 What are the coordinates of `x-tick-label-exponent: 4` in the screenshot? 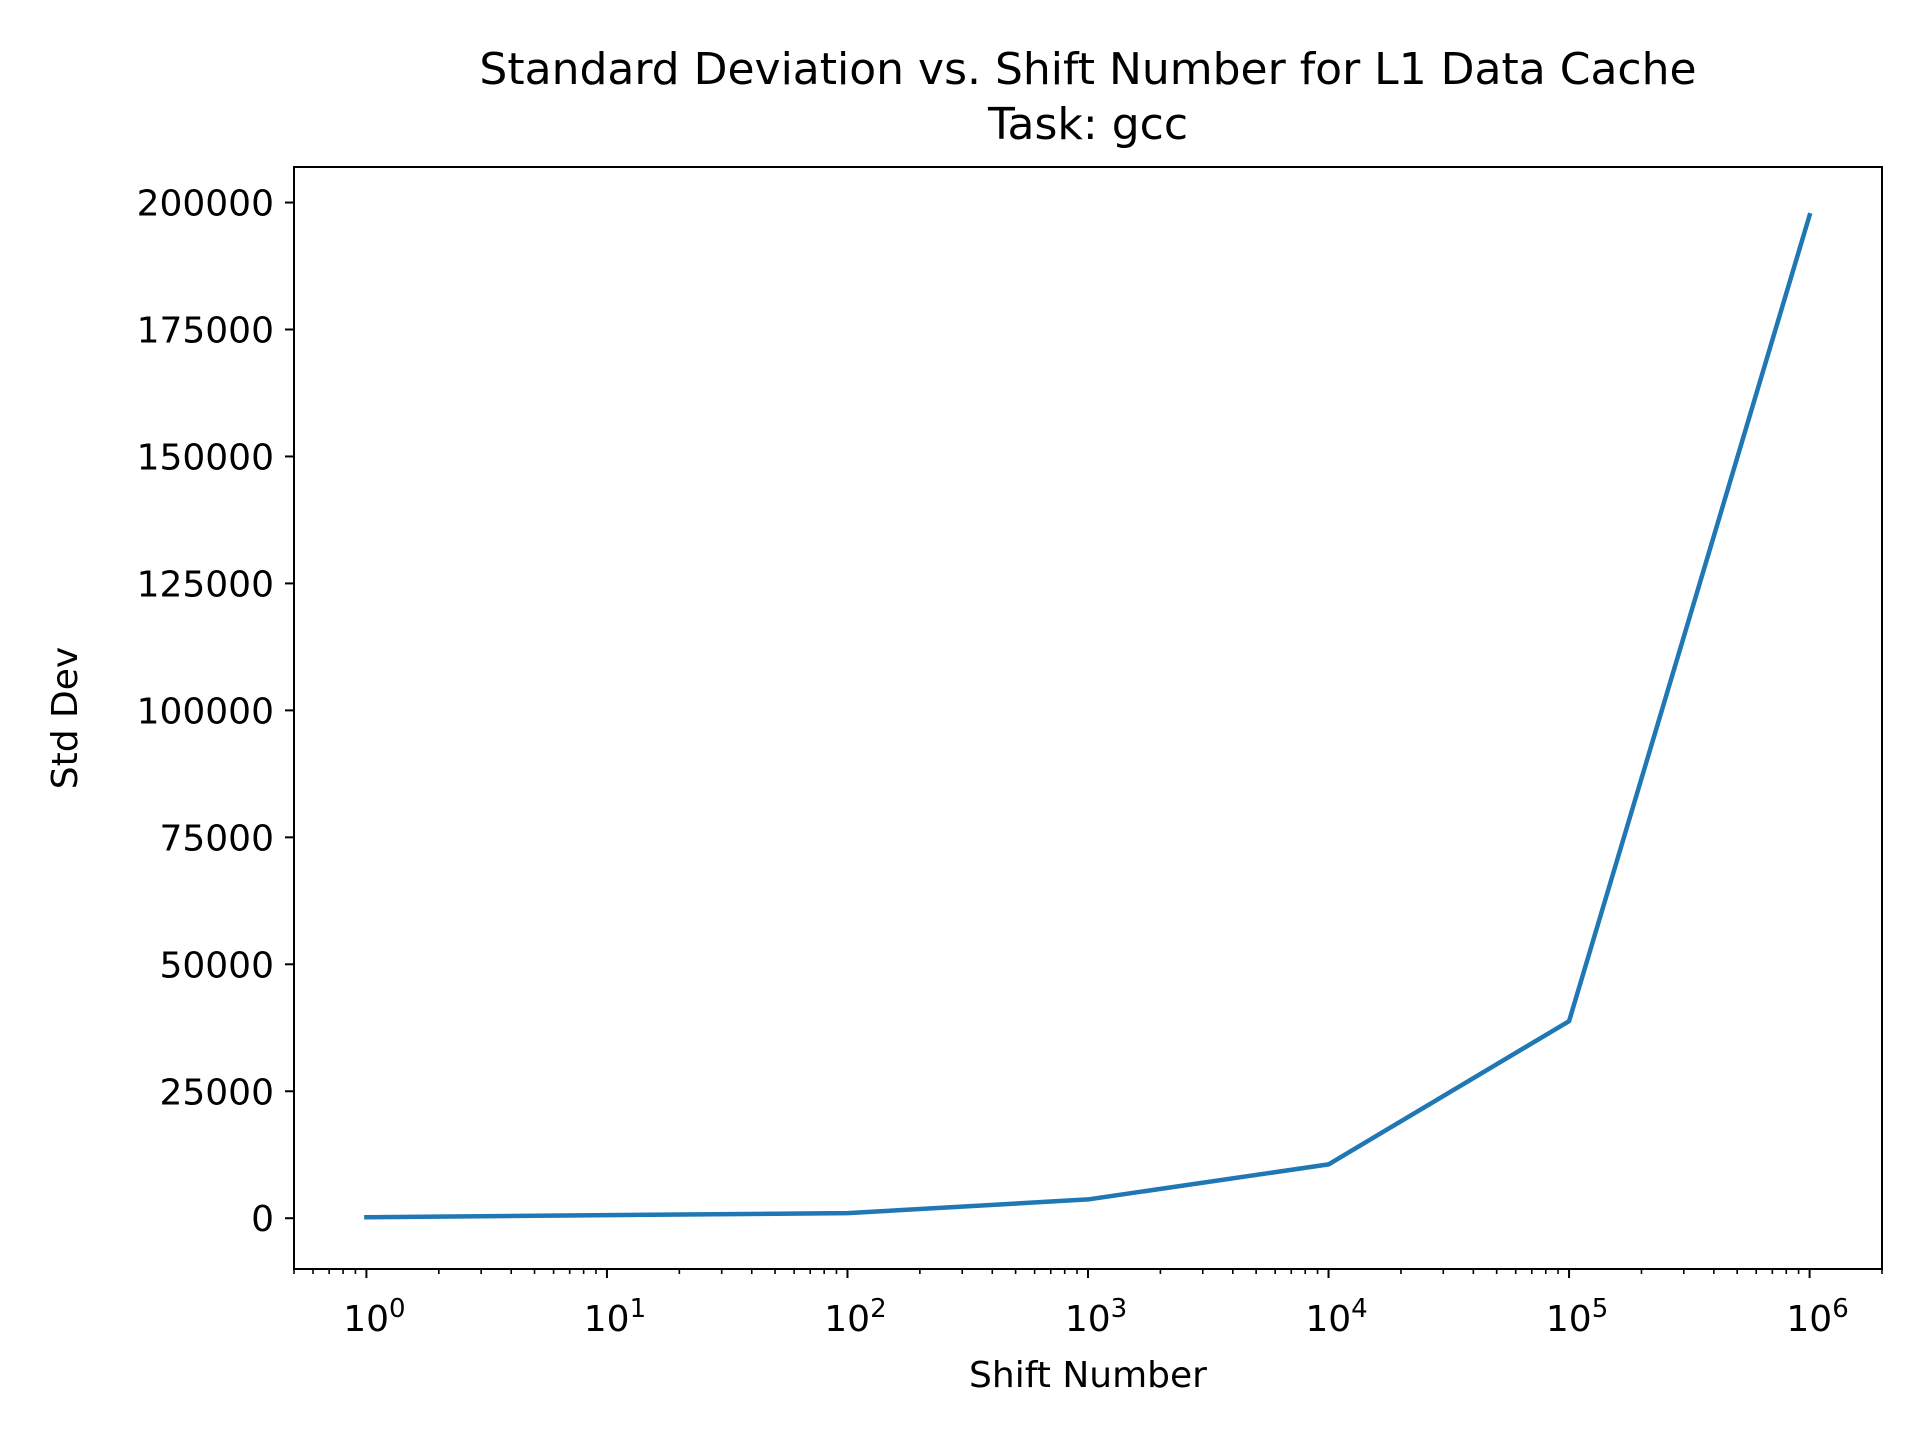 It's located at (1359, 1309).